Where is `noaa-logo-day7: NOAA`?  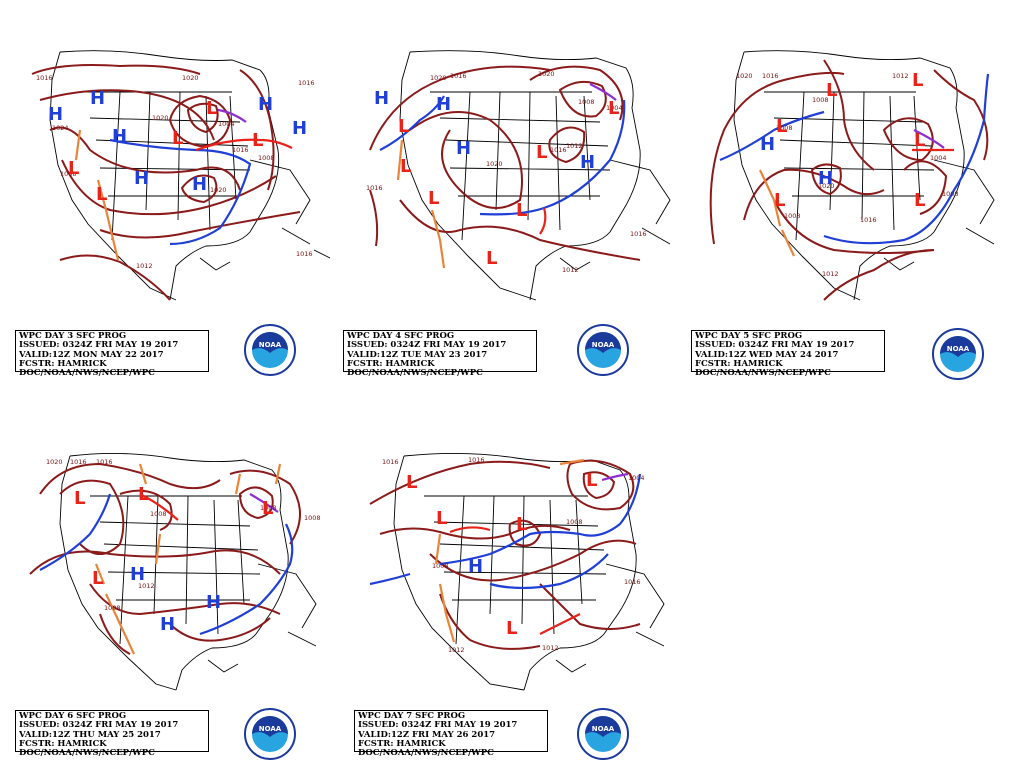
noaa-logo-day7: NOAA is located at coordinates (603, 734).